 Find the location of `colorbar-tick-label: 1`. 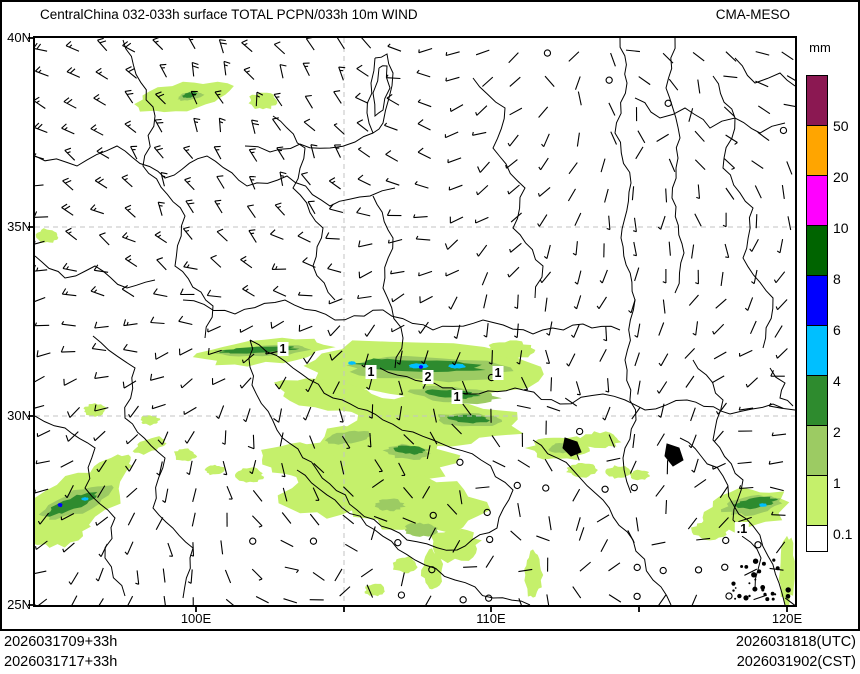

colorbar-tick-label: 1 is located at coordinates (837, 483).